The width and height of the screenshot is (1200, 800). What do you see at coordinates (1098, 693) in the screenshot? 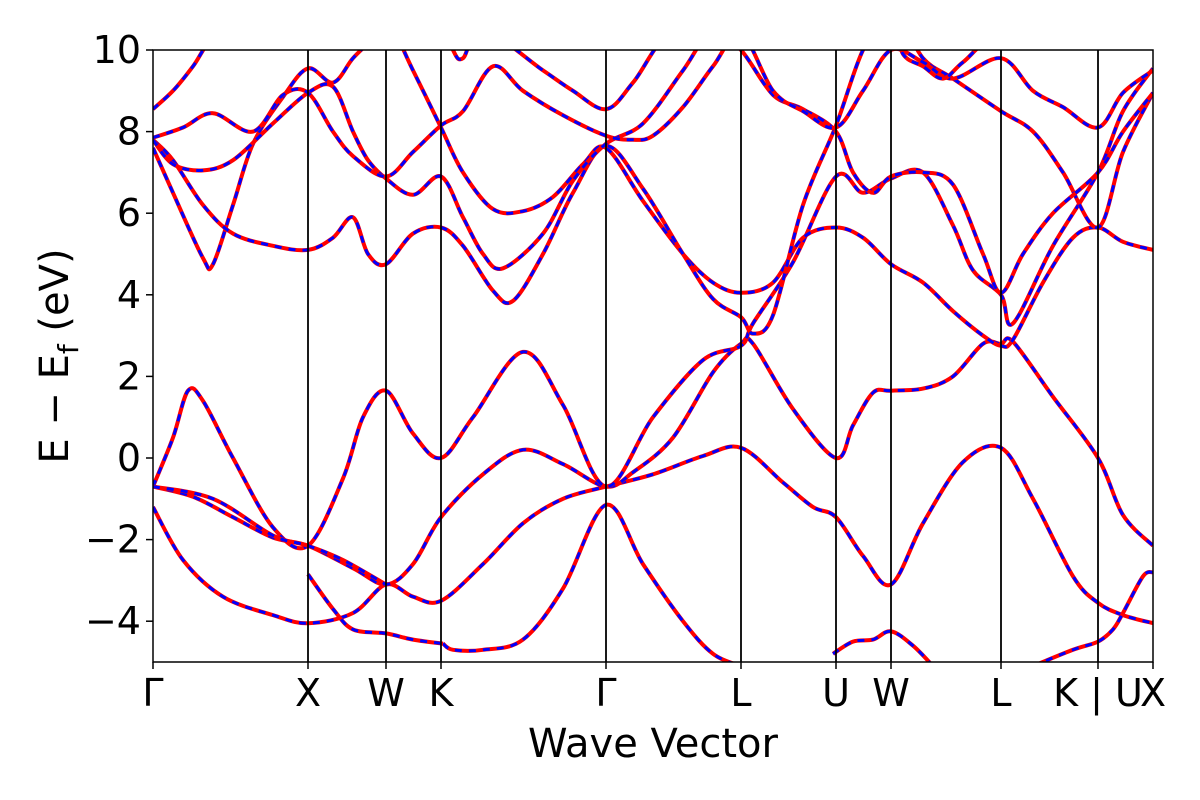
I see `x-tick-label-9: K | U` at bounding box center [1098, 693].